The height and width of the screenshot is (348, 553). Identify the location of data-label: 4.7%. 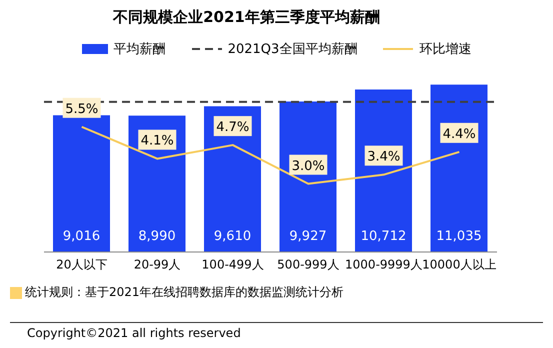
(233, 128).